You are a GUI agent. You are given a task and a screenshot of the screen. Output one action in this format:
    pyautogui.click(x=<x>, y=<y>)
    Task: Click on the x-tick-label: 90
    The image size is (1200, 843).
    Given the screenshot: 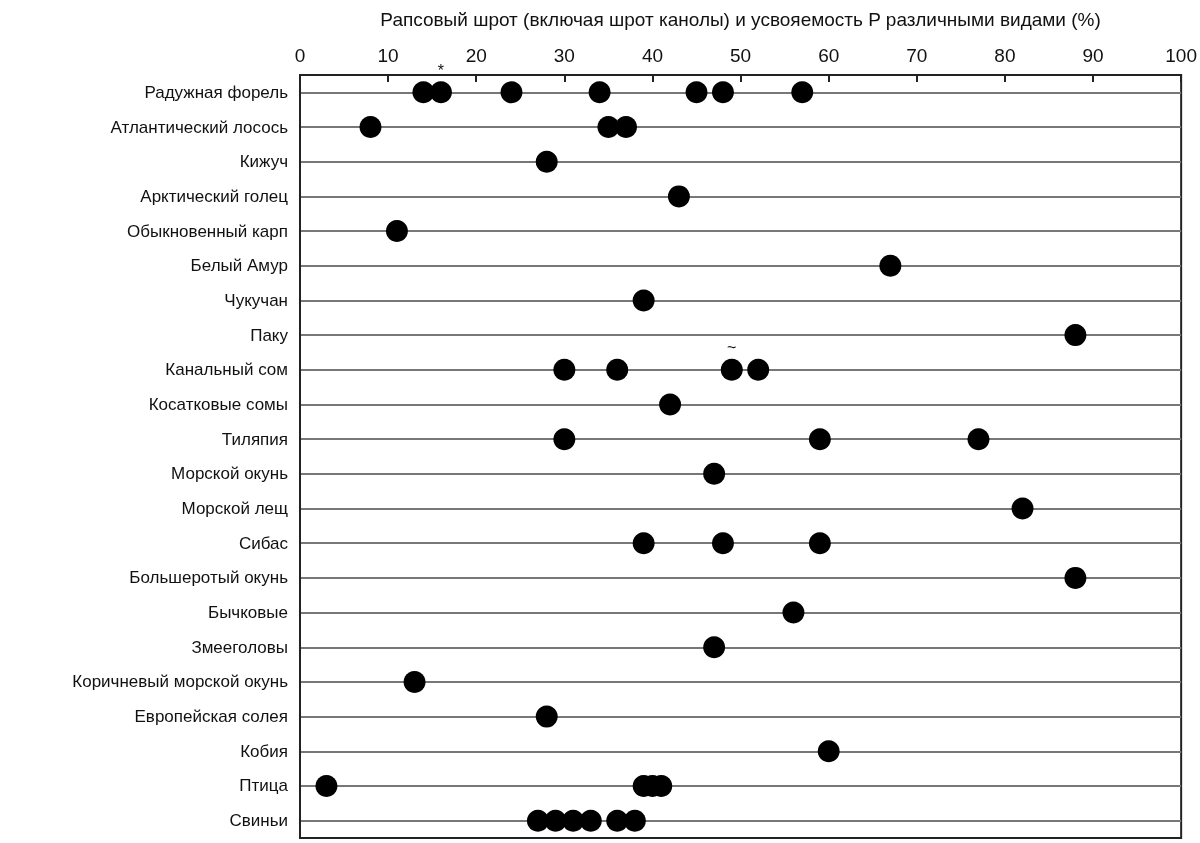 What is the action you would take?
    pyautogui.click(x=1093, y=55)
    